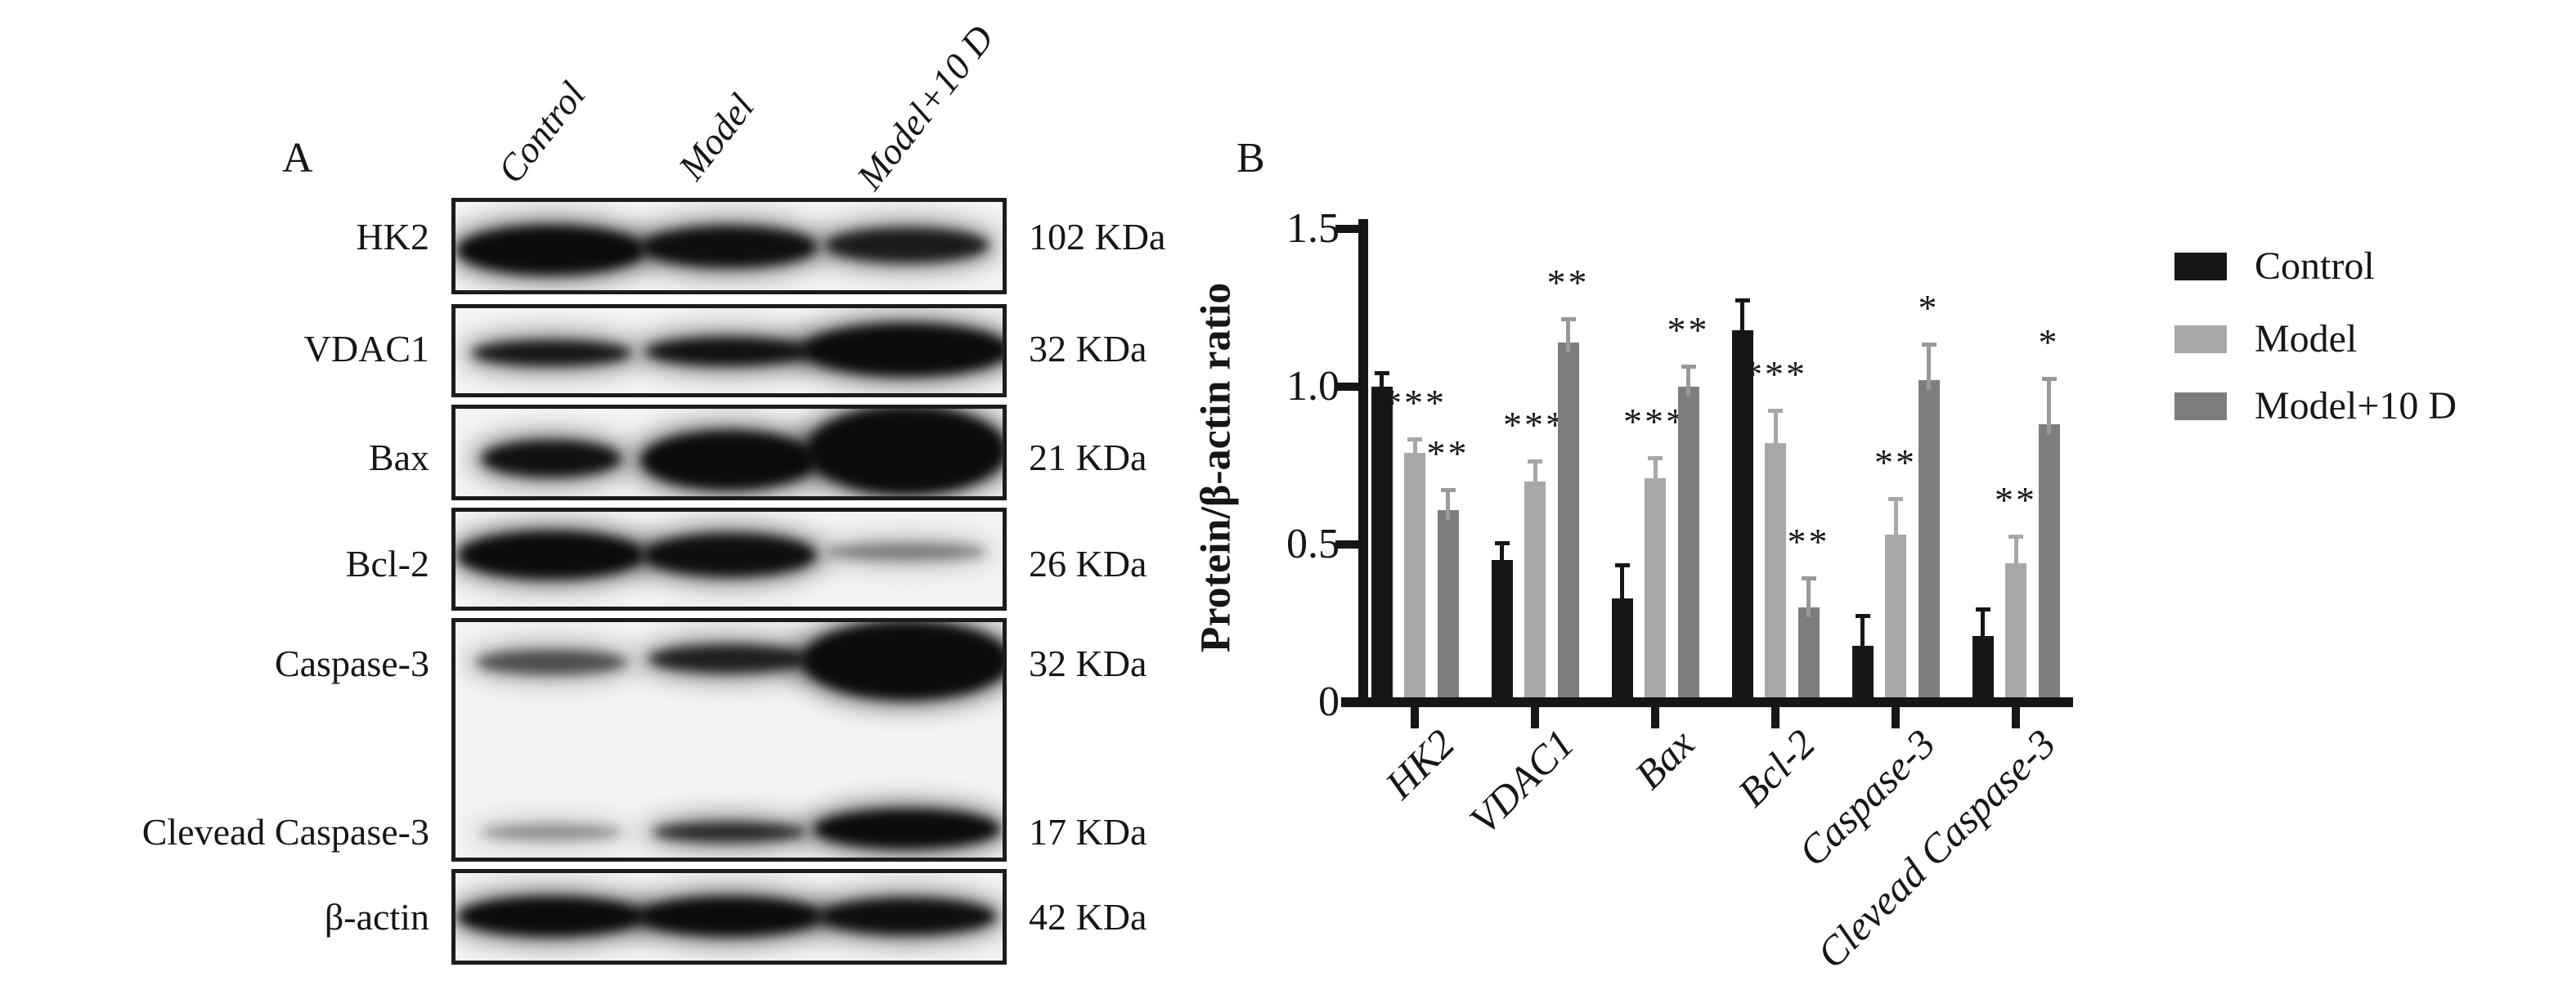 The width and height of the screenshot is (2576, 990). Describe the element at coordinates (1522, 782) in the screenshot. I see `x-tick-label: VDAC1` at that location.